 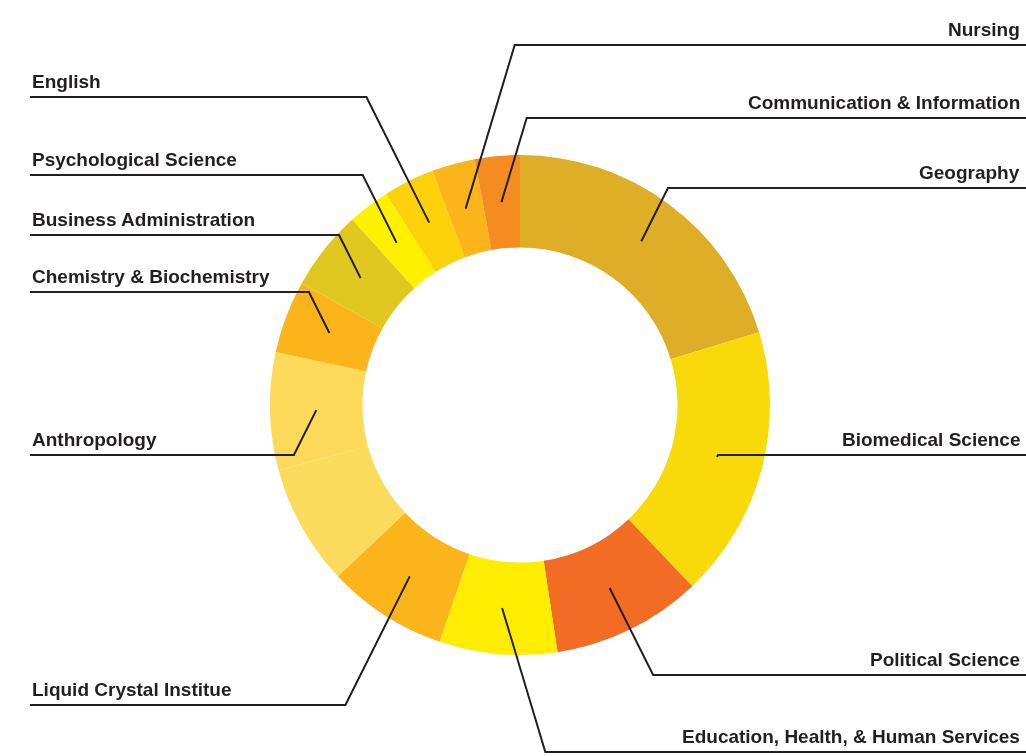 I want to click on slice-label: Communication & Information, so click(x=884, y=102).